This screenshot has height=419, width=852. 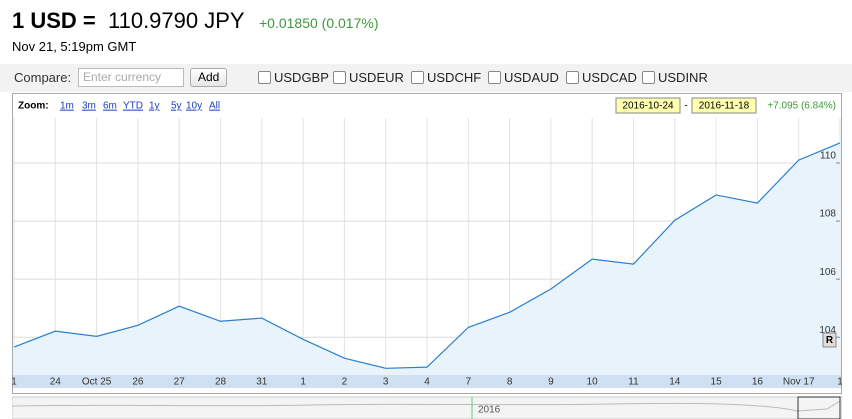 What do you see at coordinates (176, 20) in the screenshot?
I see `price: 110.9790 JPY` at bounding box center [176, 20].